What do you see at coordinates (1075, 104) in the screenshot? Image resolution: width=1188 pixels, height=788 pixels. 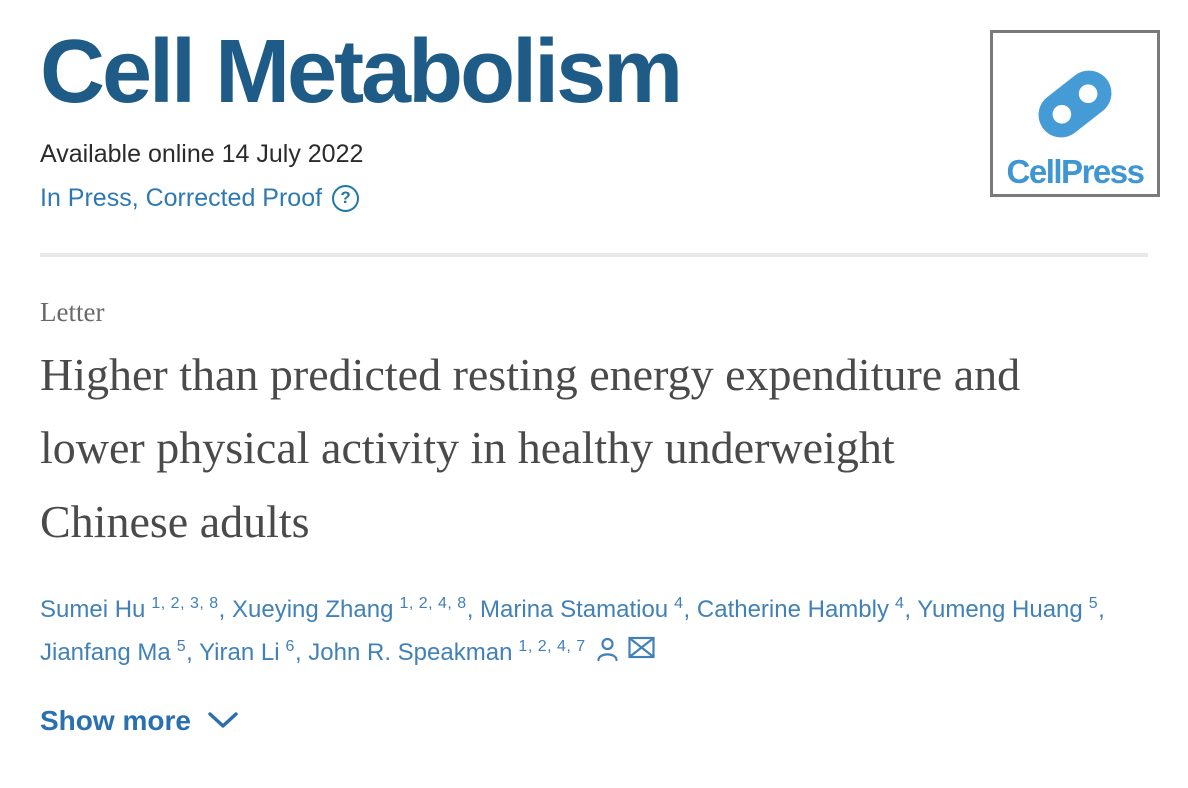 I see `cellpress-swoosh-icon` at bounding box center [1075, 104].